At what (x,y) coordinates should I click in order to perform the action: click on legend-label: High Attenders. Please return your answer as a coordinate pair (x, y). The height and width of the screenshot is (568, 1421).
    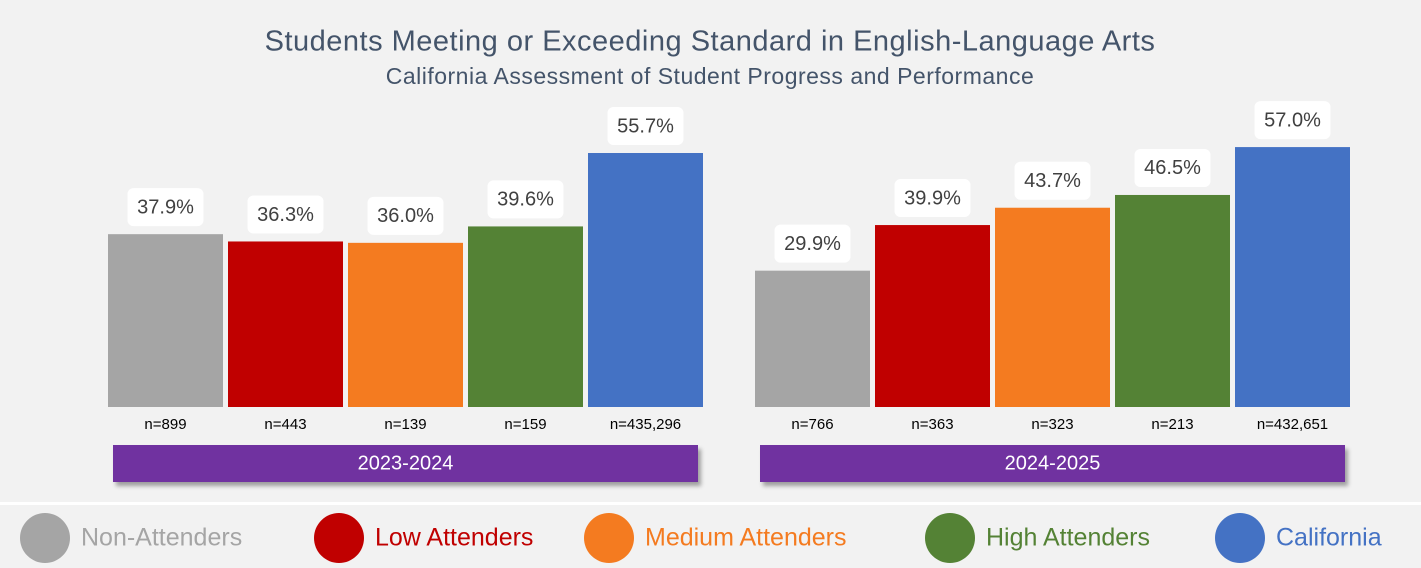
    Looking at the image, I should click on (1068, 538).